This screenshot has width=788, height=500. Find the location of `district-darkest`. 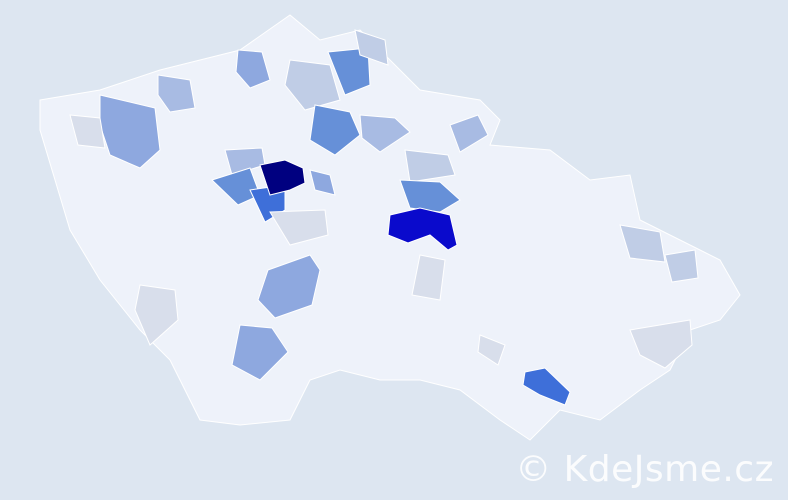

district-darkest is located at coordinates (282, 177).